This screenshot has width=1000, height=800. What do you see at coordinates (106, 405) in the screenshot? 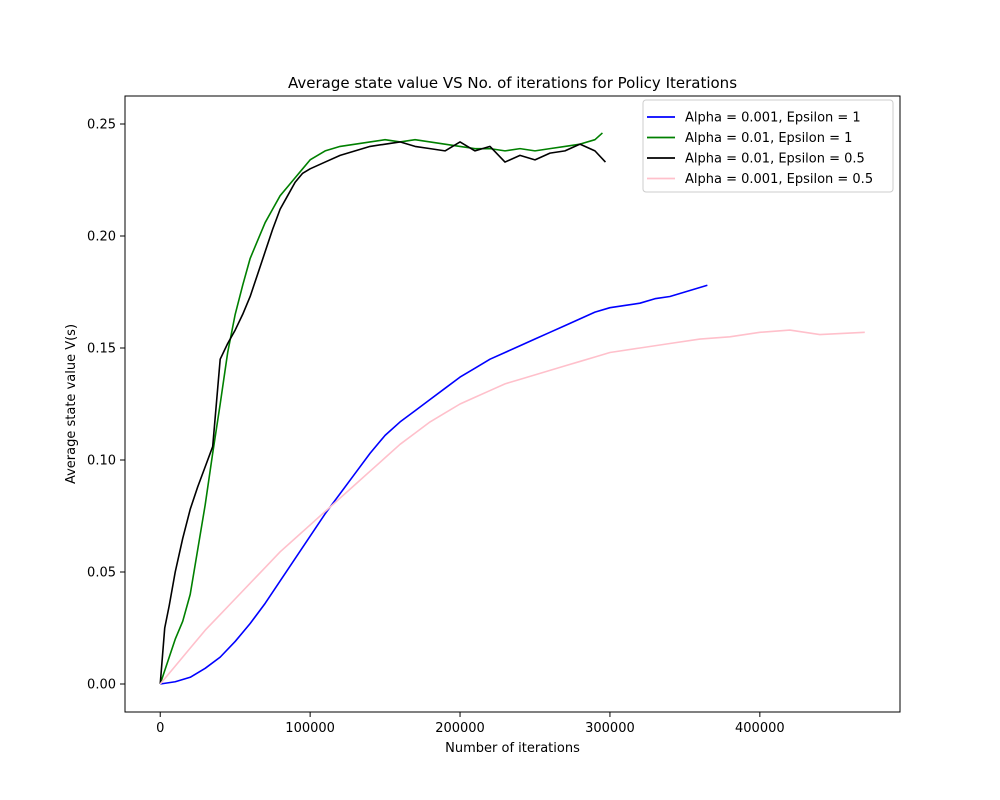
I see `y-axis: 0.00 0.05 0.10 0.15 0.20 0.25` at bounding box center [106, 405].